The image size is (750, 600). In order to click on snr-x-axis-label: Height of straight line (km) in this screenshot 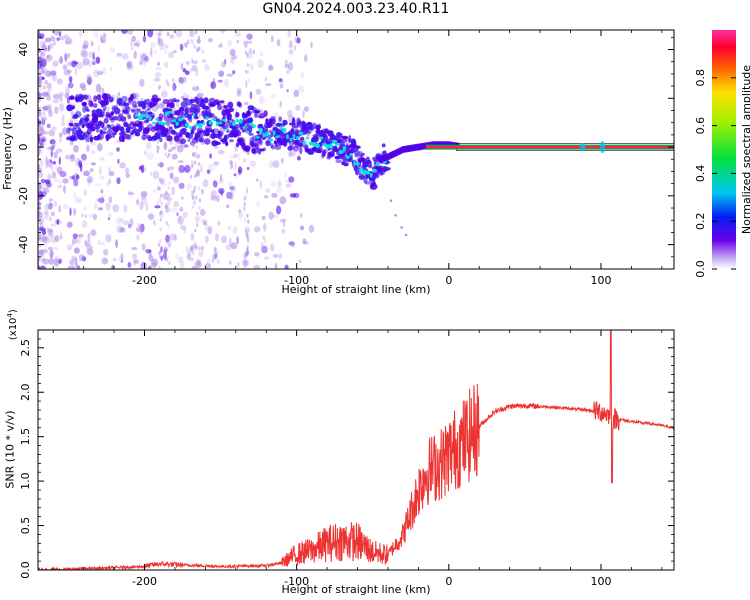, I will do `click(356, 589)`.